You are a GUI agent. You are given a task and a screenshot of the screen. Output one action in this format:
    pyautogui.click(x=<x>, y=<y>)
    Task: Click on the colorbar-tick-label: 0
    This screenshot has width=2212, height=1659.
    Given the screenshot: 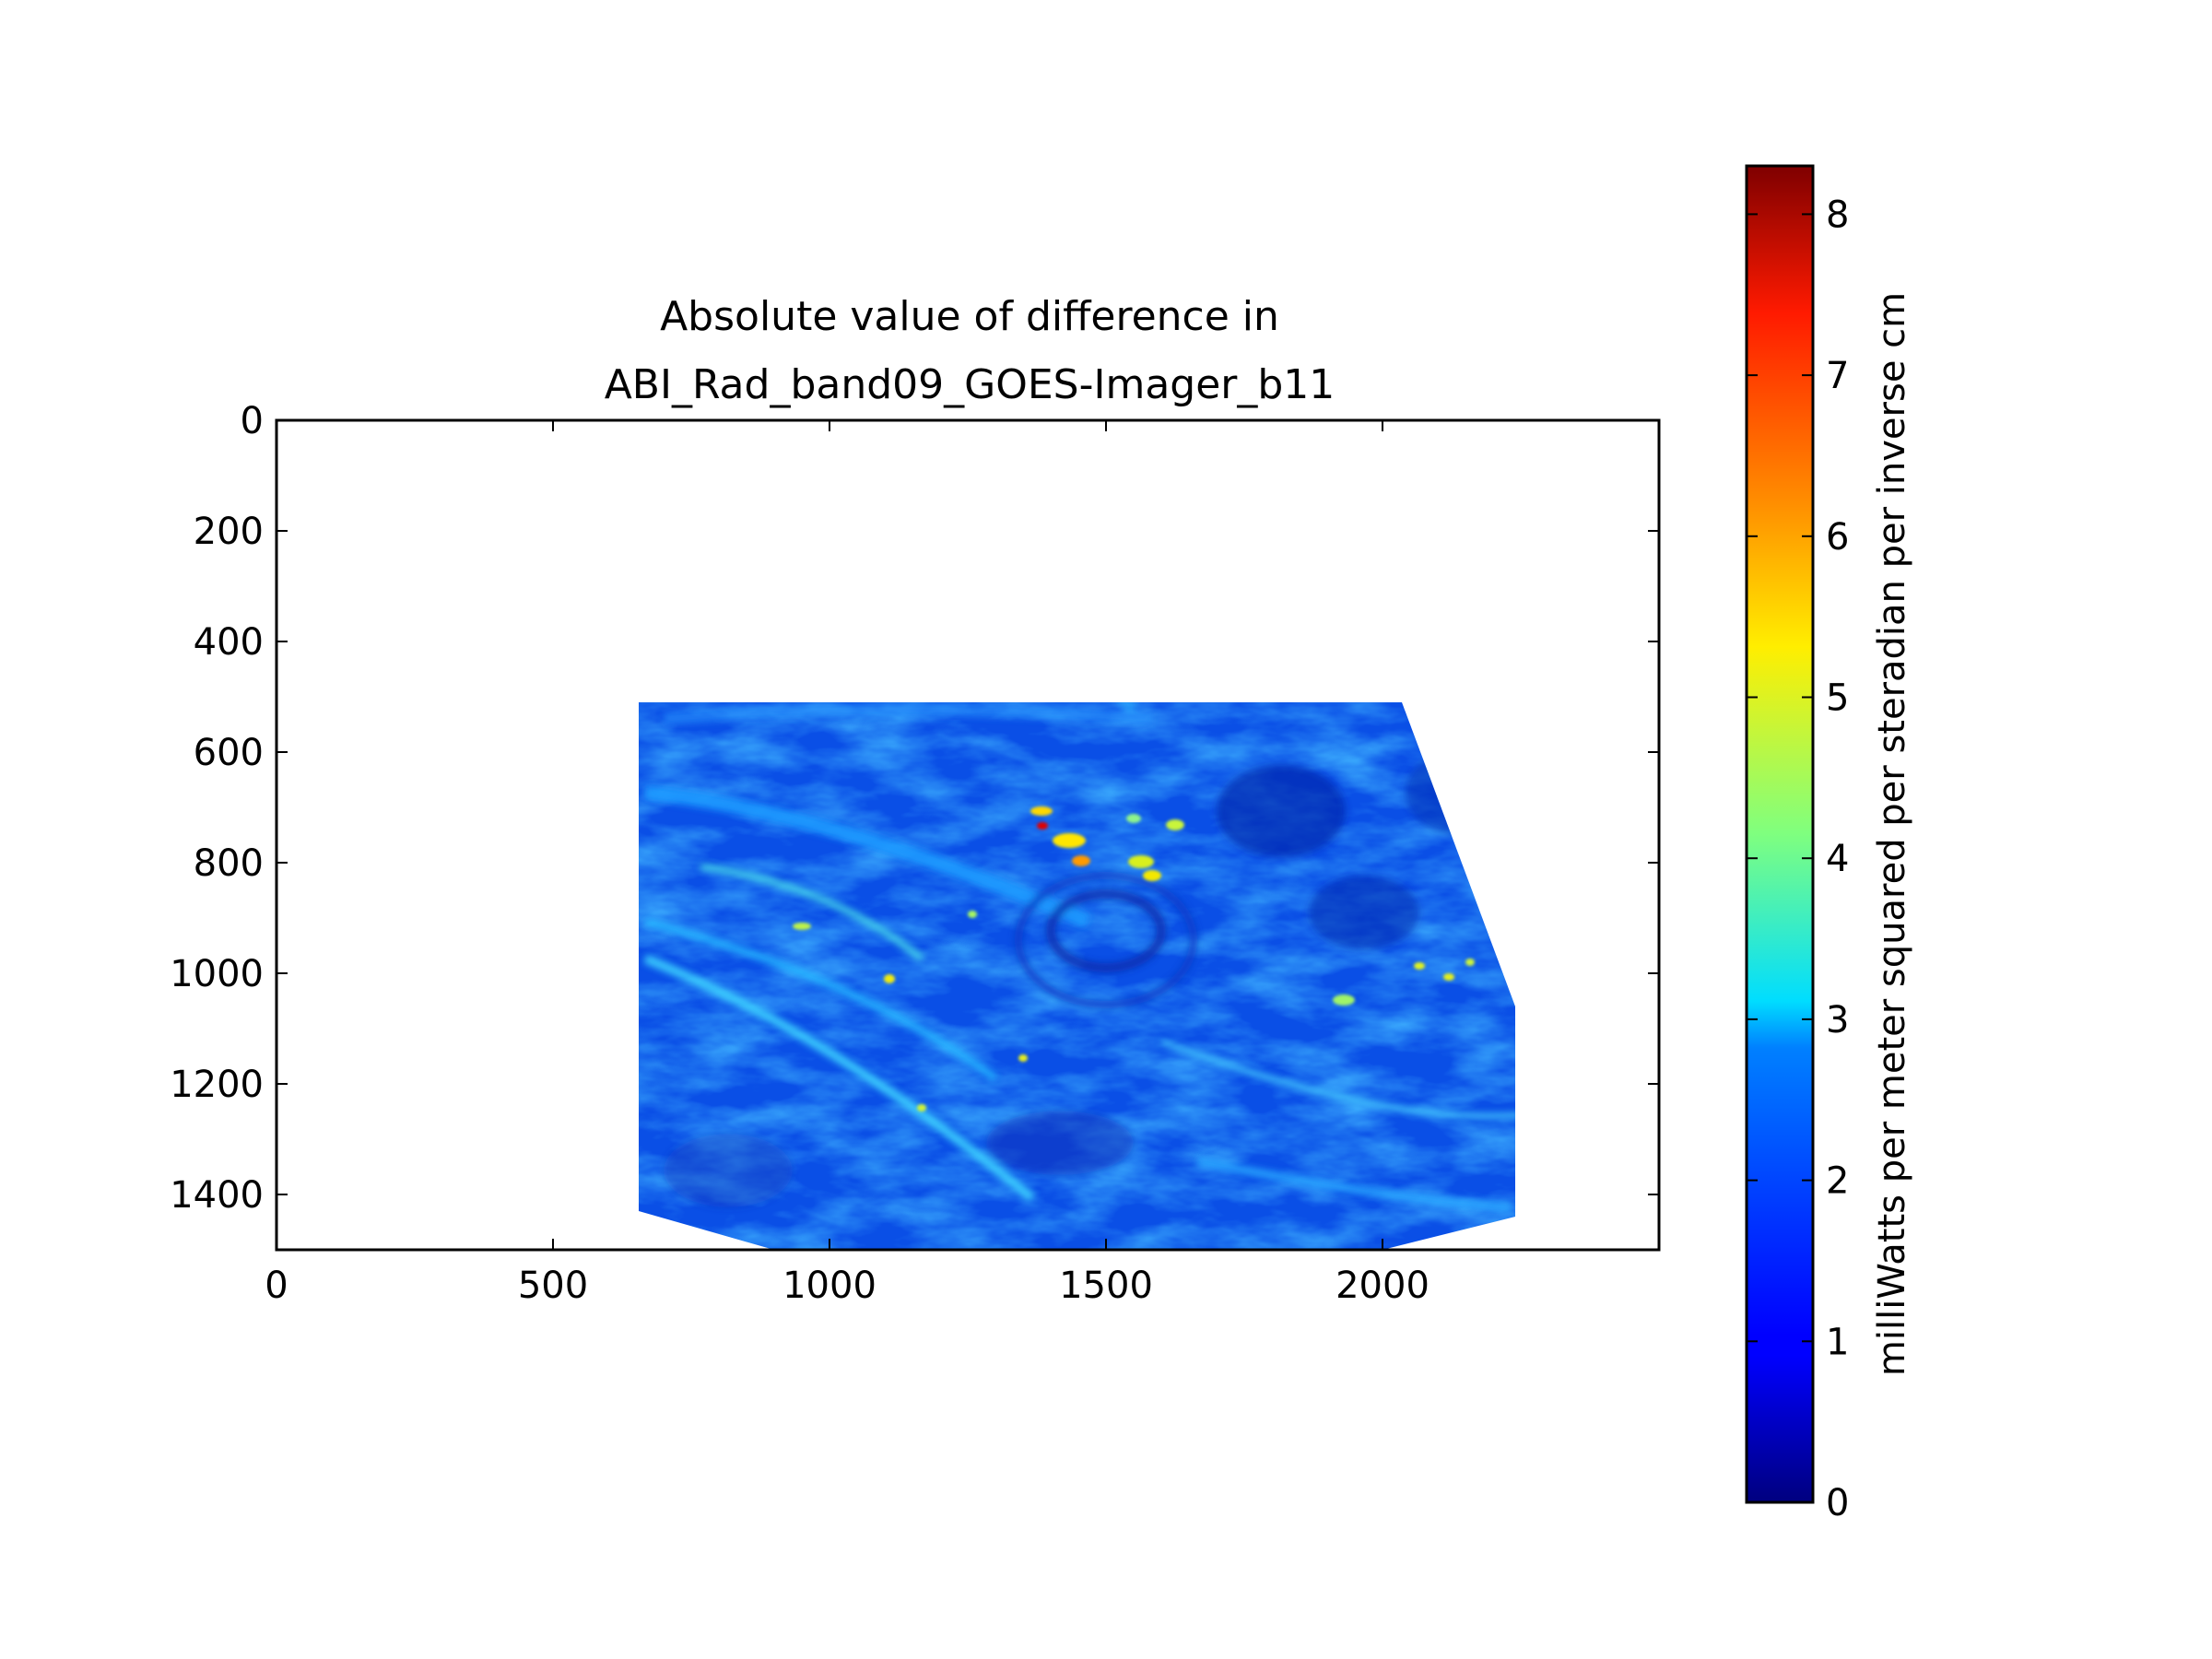 What is the action you would take?
    pyautogui.click(x=1837, y=1503)
    